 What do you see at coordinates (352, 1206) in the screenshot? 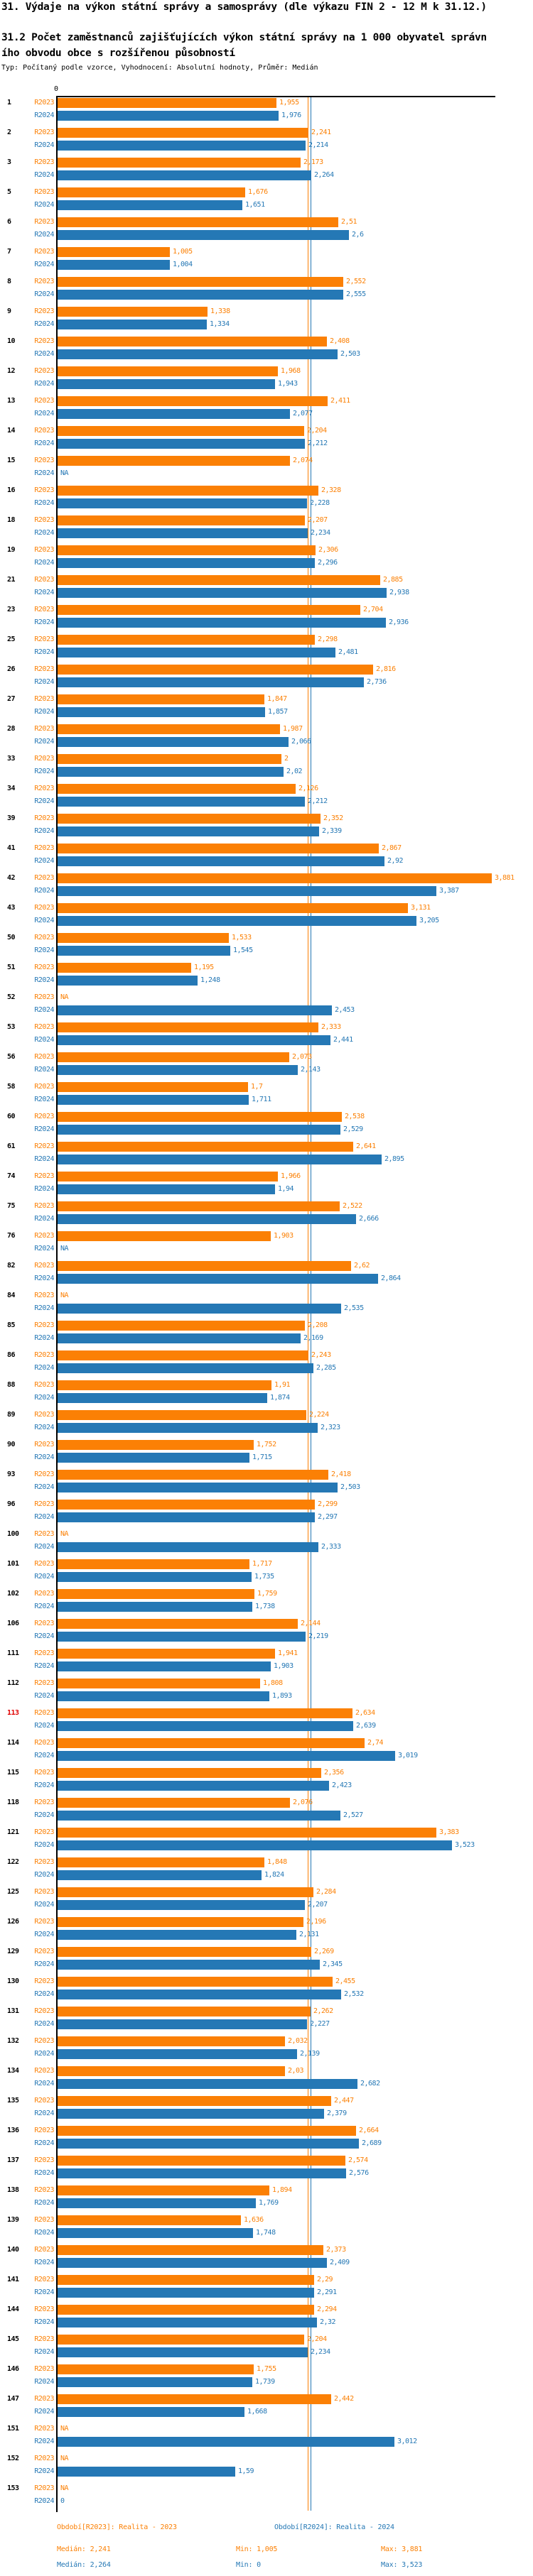
I see `value-label: 2,522` at bounding box center [352, 1206].